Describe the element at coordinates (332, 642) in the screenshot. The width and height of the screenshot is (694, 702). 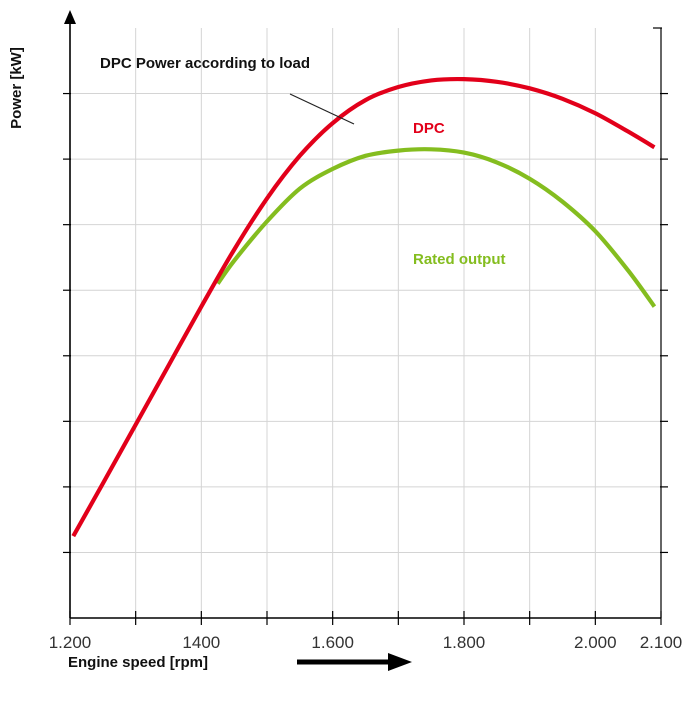
I see `x-tick-label: 1.600` at that location.